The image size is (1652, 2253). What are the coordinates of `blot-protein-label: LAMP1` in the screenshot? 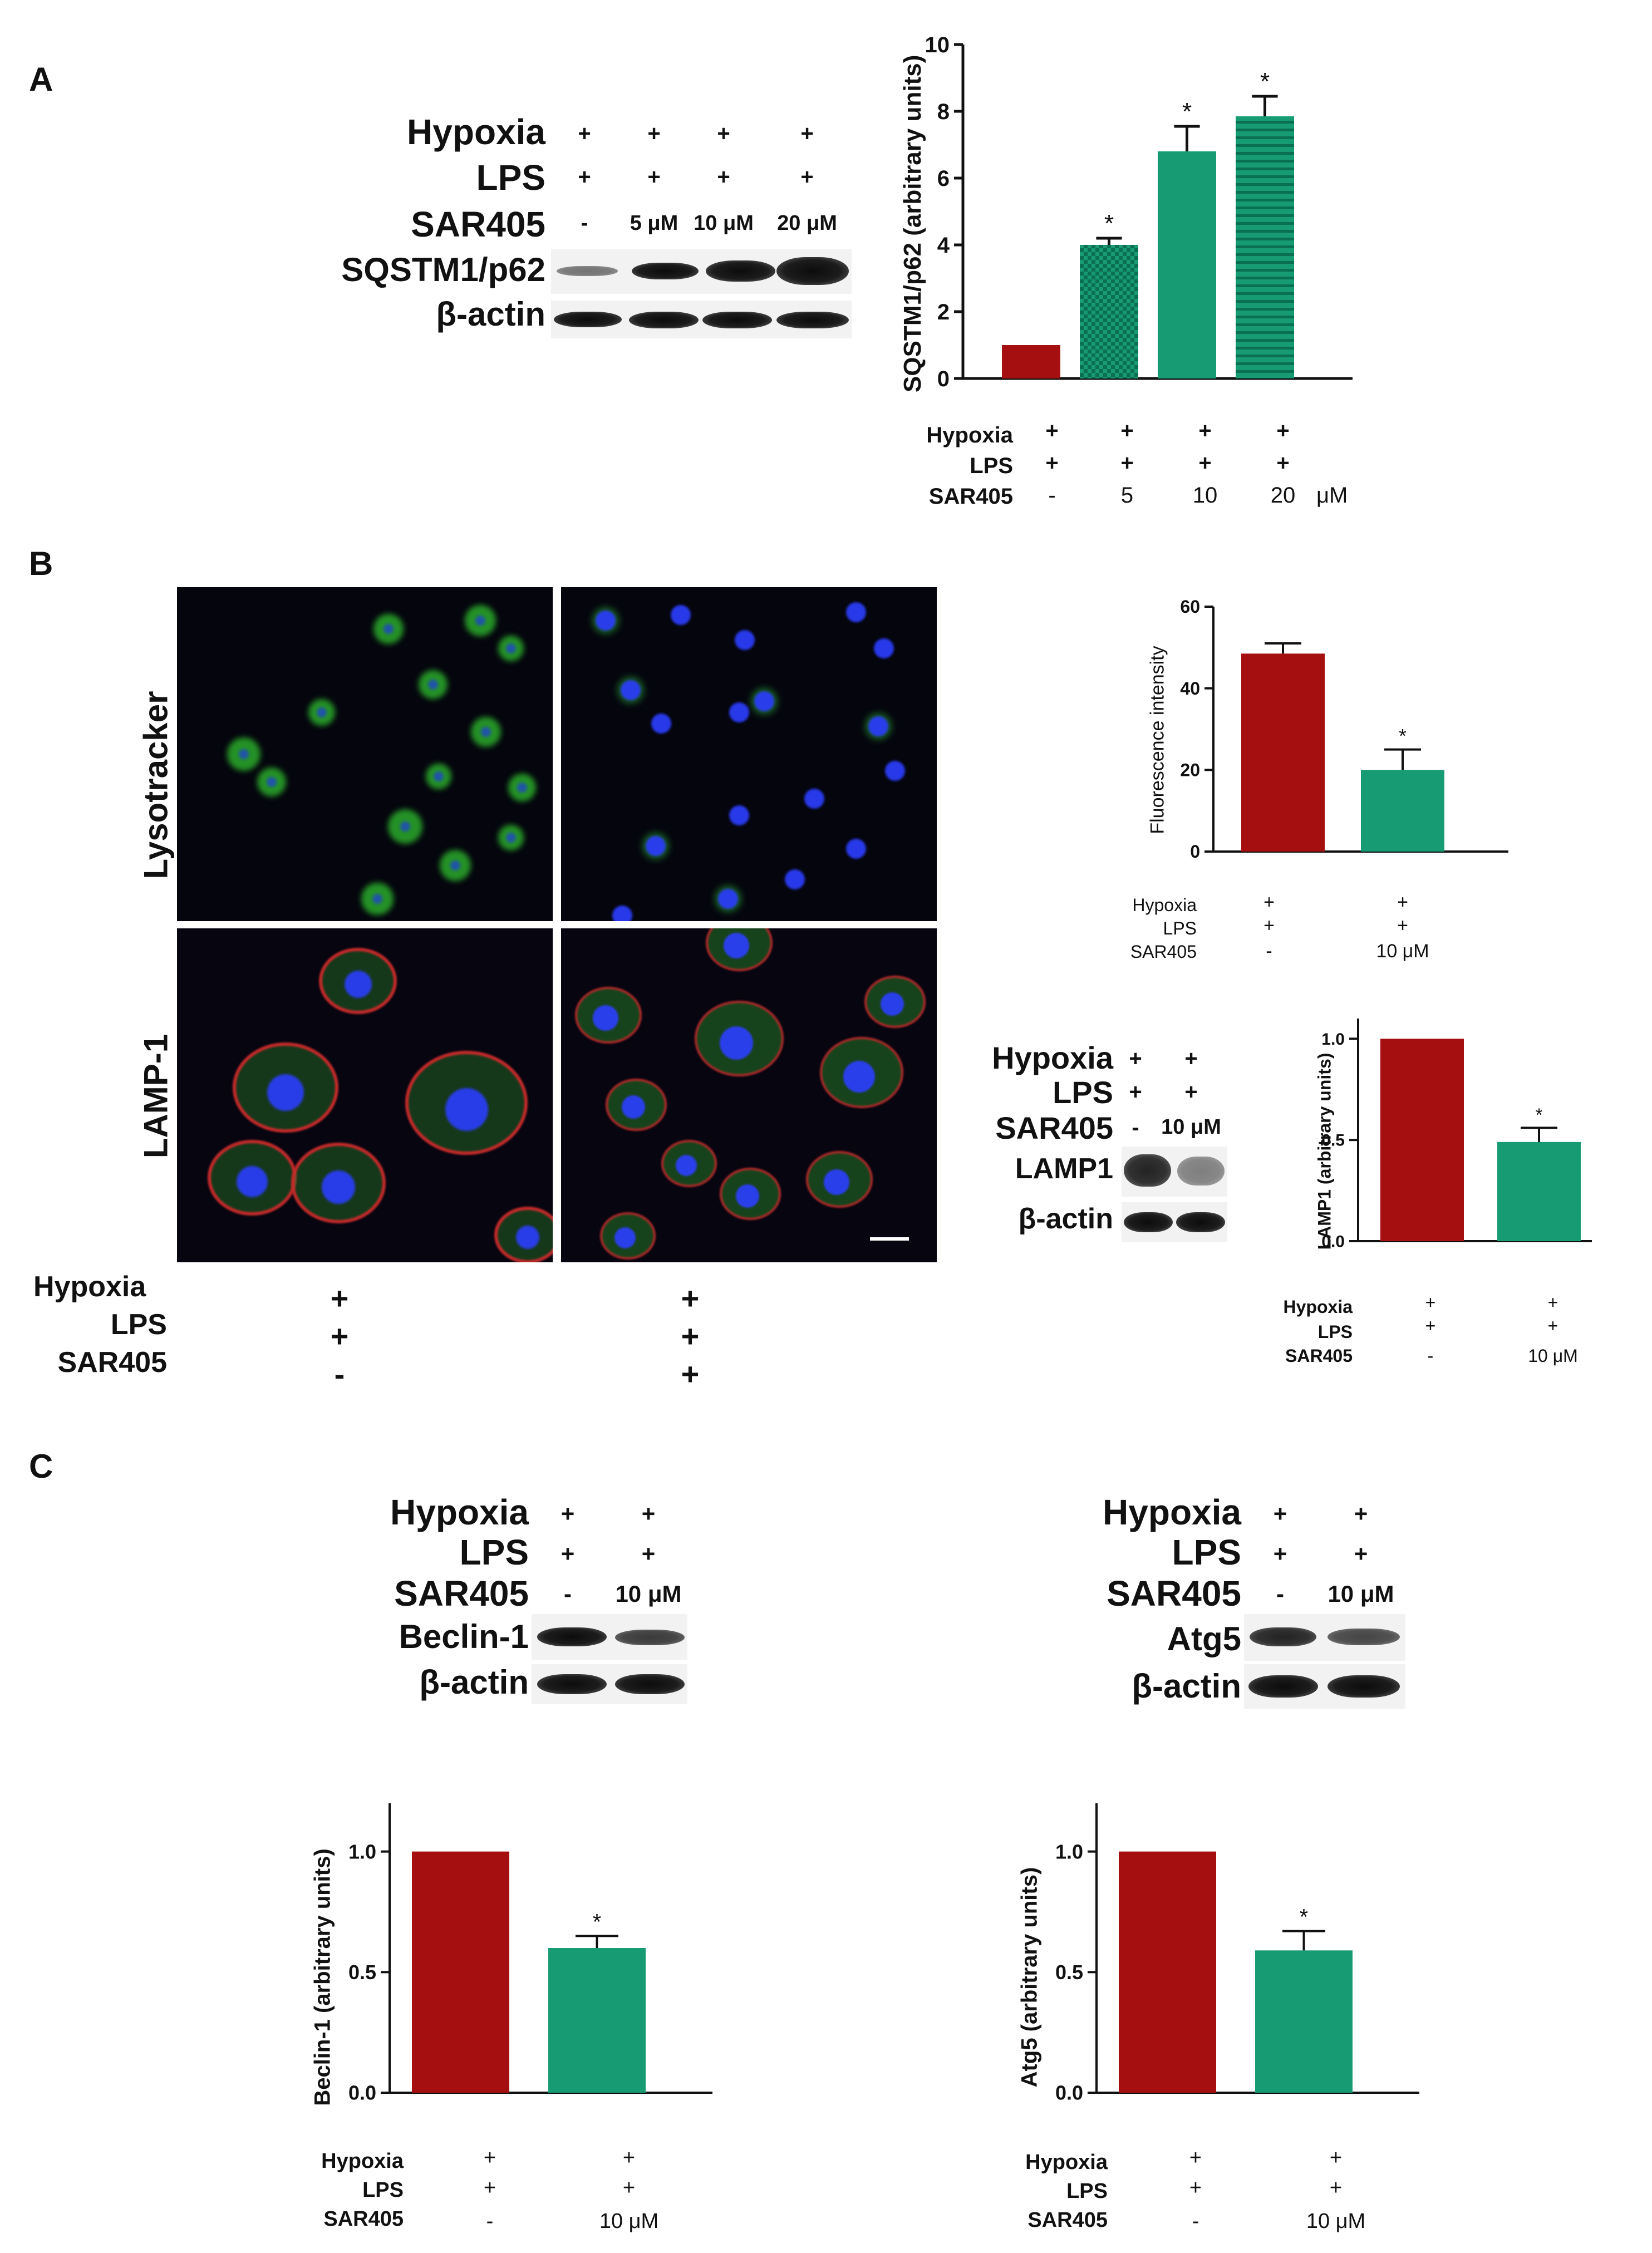 It's located at (1064, 1169).